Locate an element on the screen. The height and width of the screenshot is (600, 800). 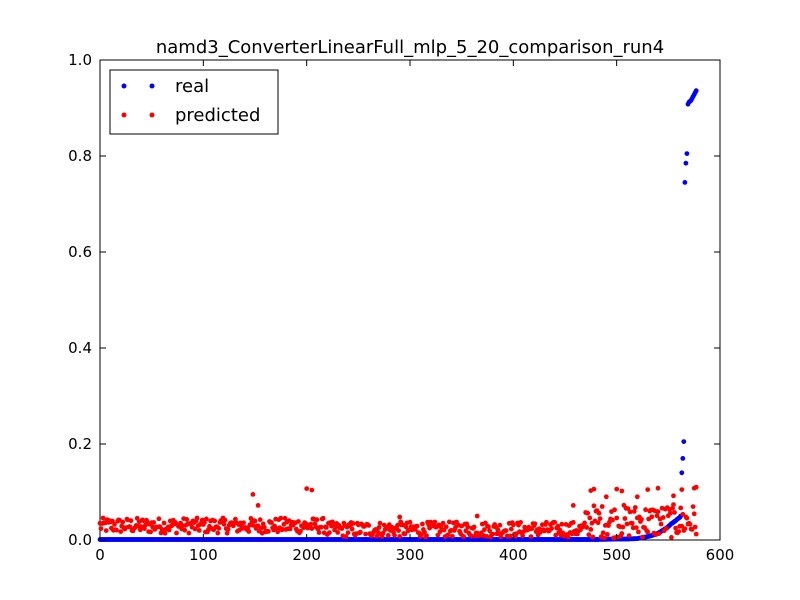
y-tick-label: 0.6 is located at coordinates (80, 252).